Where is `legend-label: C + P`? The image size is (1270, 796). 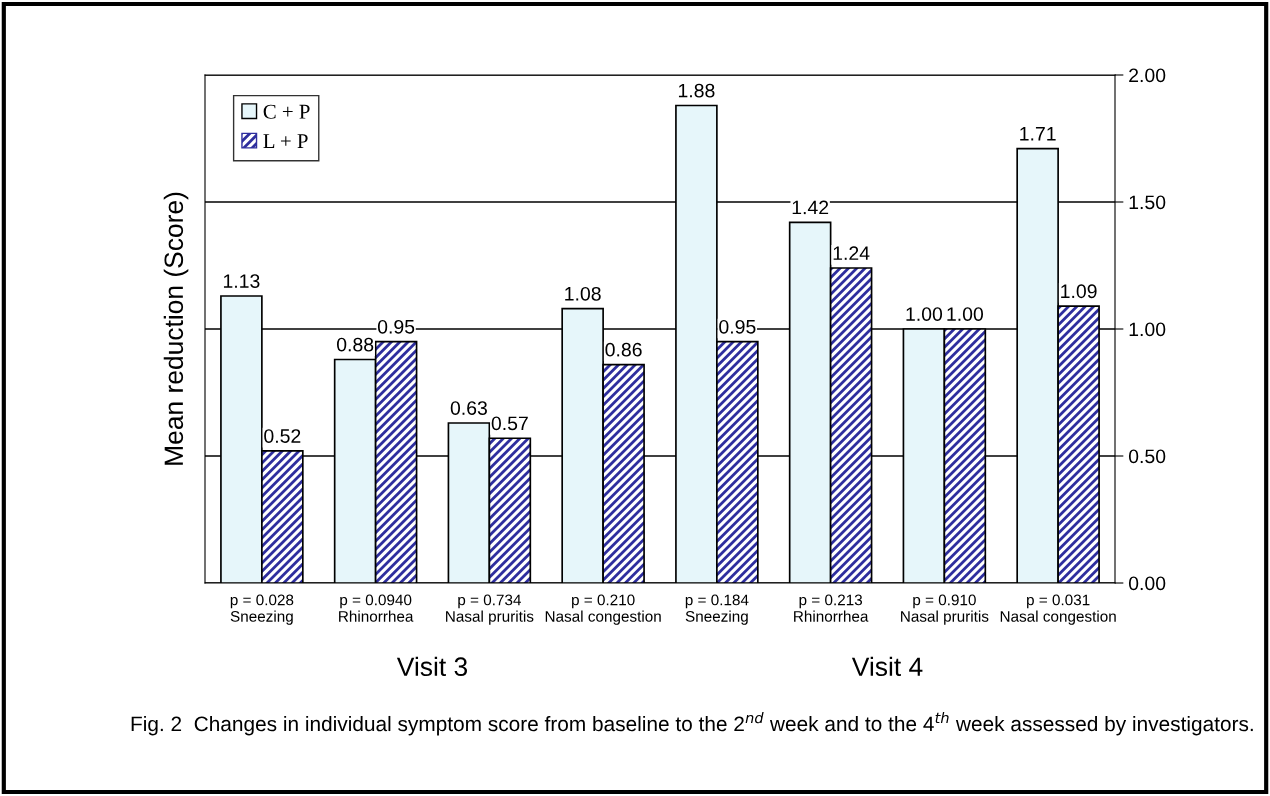 legend-label: C + P is located at coordinates (286, 111).